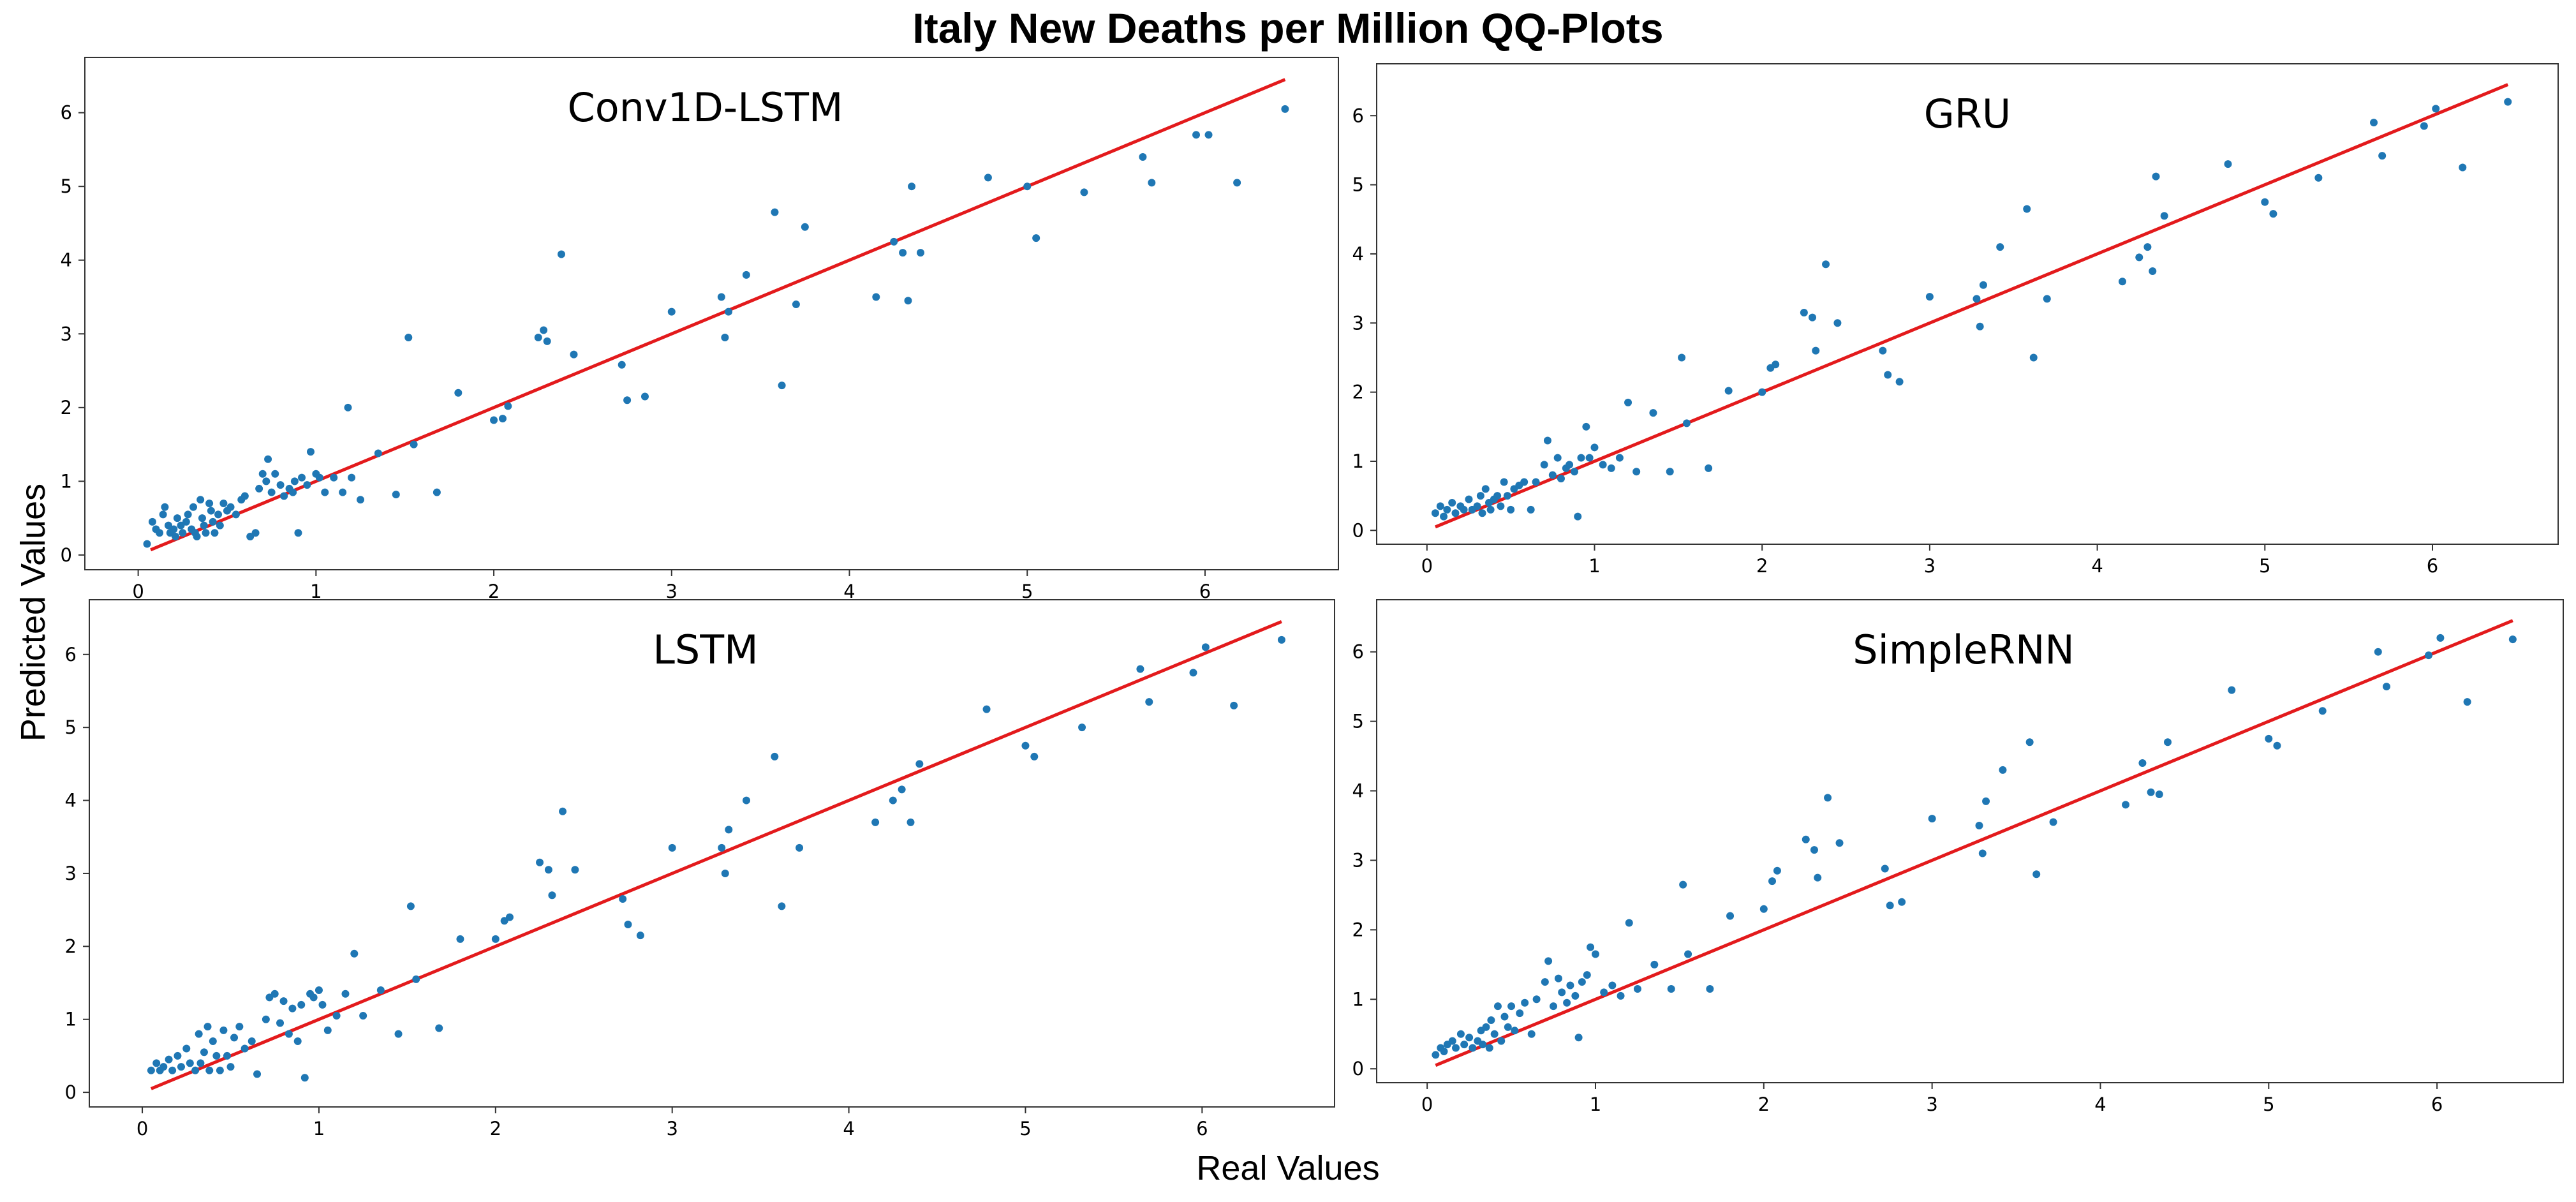  What do you see at coordinates (66, 113) in the screenshot?
I see `y-tick-label: 6` at bounding box center [66, 113].